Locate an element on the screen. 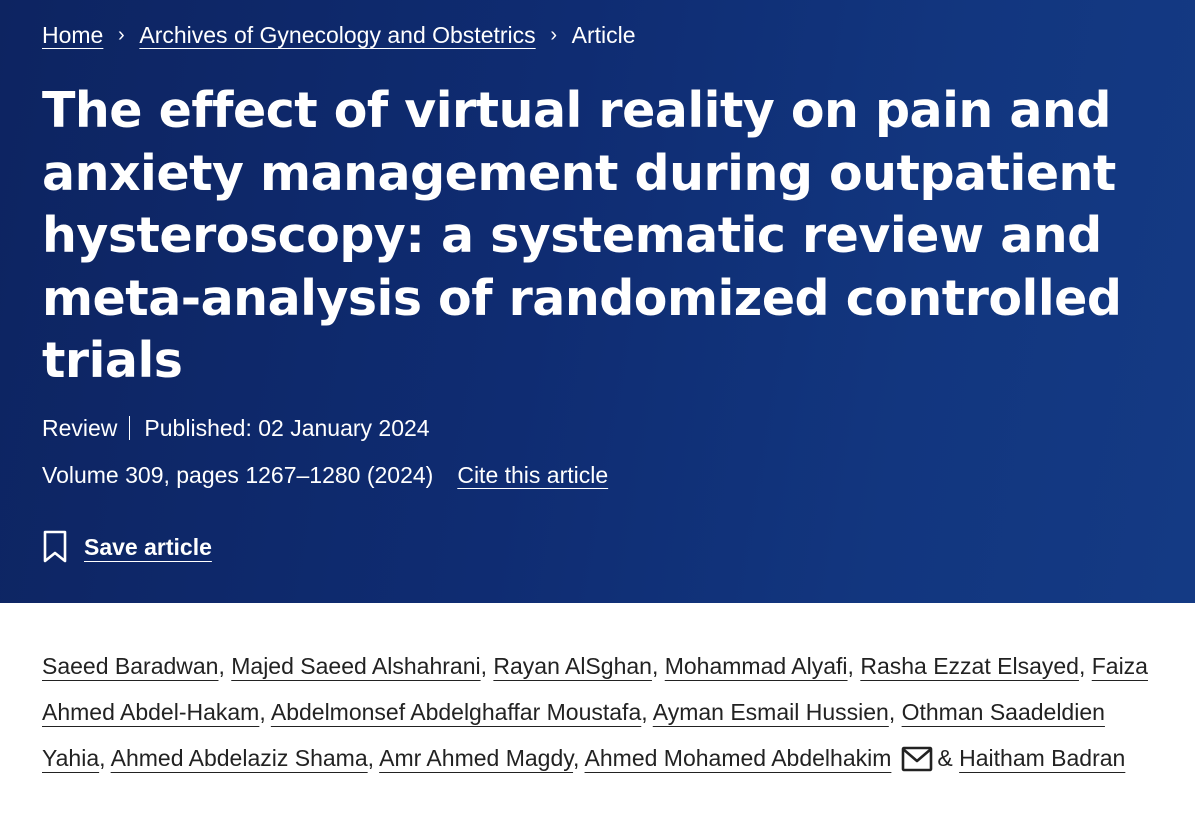  author-link: Majed Saeed Alshahrani is located at coordinates (356, 666).